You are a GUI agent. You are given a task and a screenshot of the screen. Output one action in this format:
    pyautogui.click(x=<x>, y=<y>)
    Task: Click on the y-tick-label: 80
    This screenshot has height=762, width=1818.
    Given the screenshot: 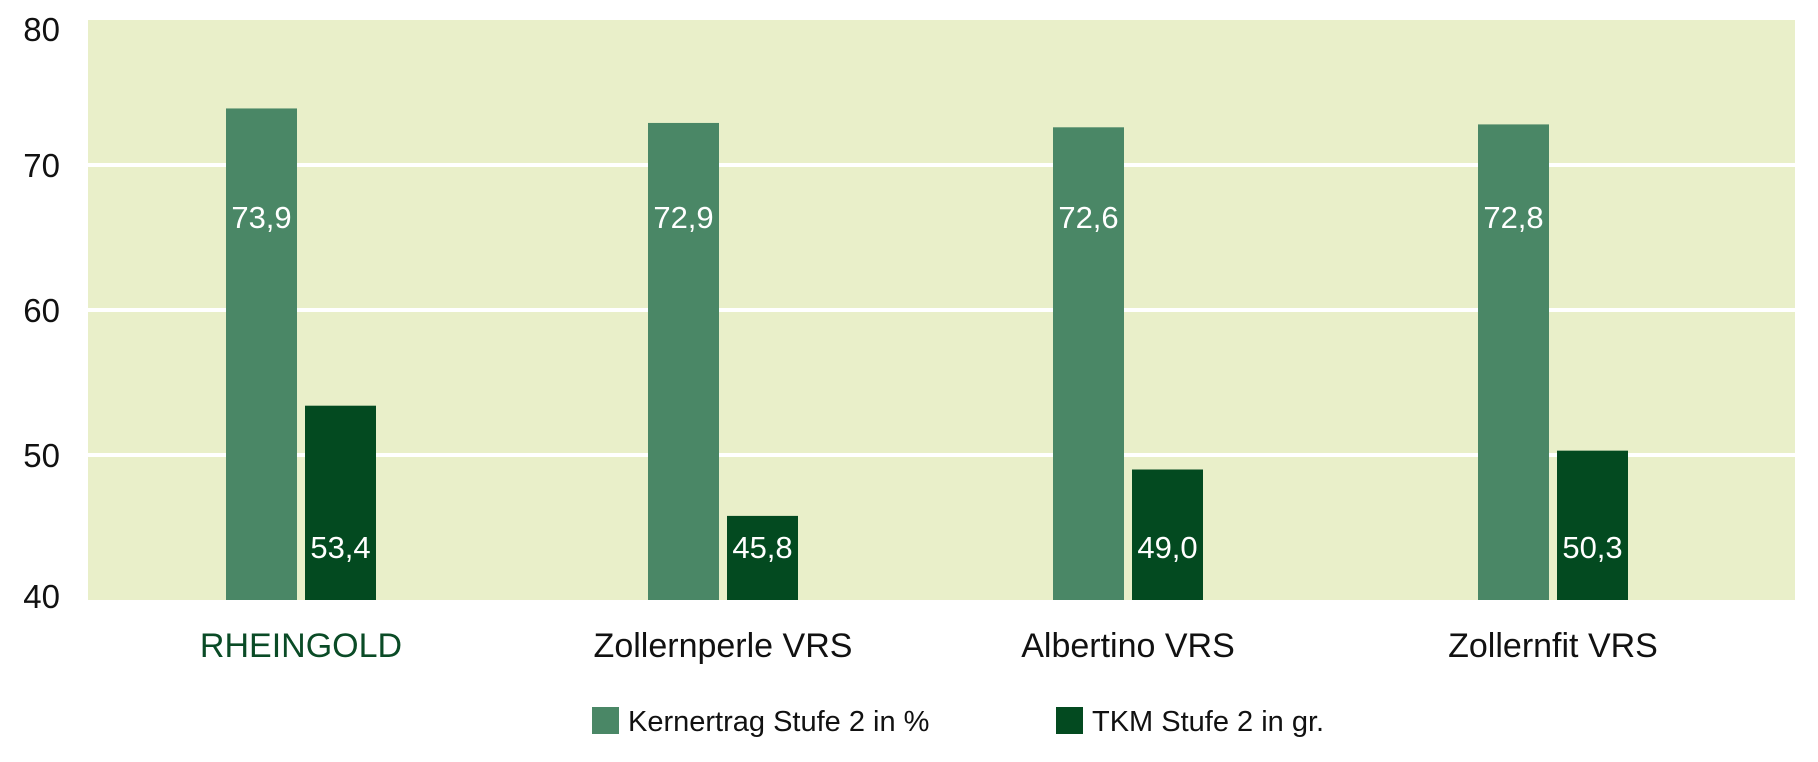 What is the action you would take?
    pyautogui.click(x=41, y=29)
    